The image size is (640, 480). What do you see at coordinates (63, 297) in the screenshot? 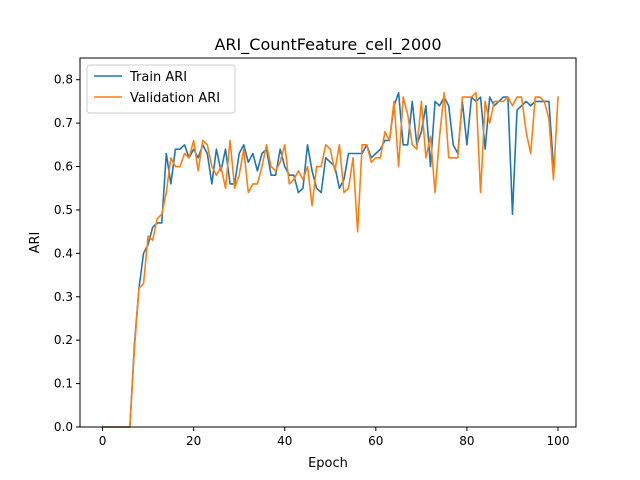
I see `y-tick-label-3: 0.3` at bounding box center [63, 297].